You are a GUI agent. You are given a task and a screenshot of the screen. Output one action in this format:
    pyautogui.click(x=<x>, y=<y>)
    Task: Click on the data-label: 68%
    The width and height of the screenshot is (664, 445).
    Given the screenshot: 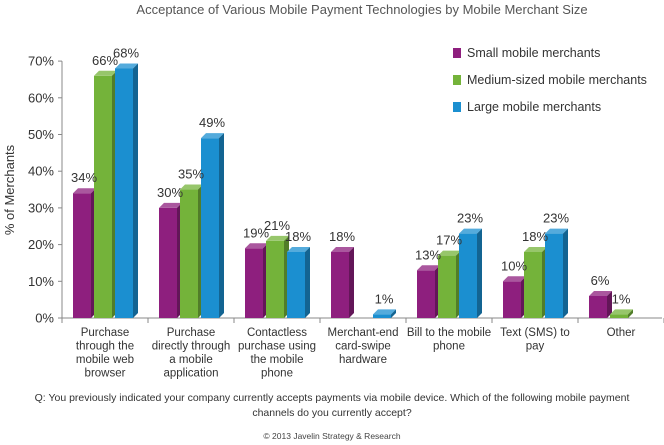 What is the action you would take?
    pyautogui.click(x=126, y=52)
    